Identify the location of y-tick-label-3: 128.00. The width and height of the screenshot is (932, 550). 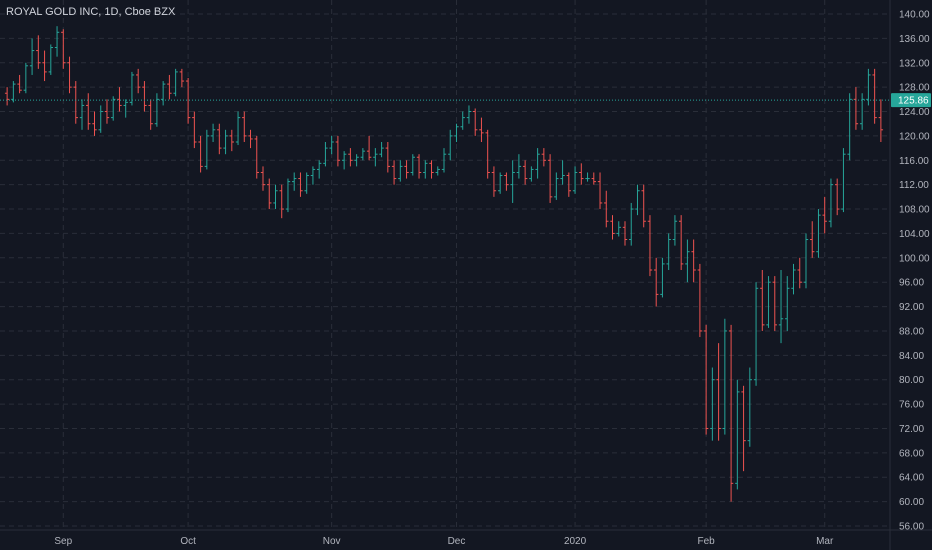
(914, 88).